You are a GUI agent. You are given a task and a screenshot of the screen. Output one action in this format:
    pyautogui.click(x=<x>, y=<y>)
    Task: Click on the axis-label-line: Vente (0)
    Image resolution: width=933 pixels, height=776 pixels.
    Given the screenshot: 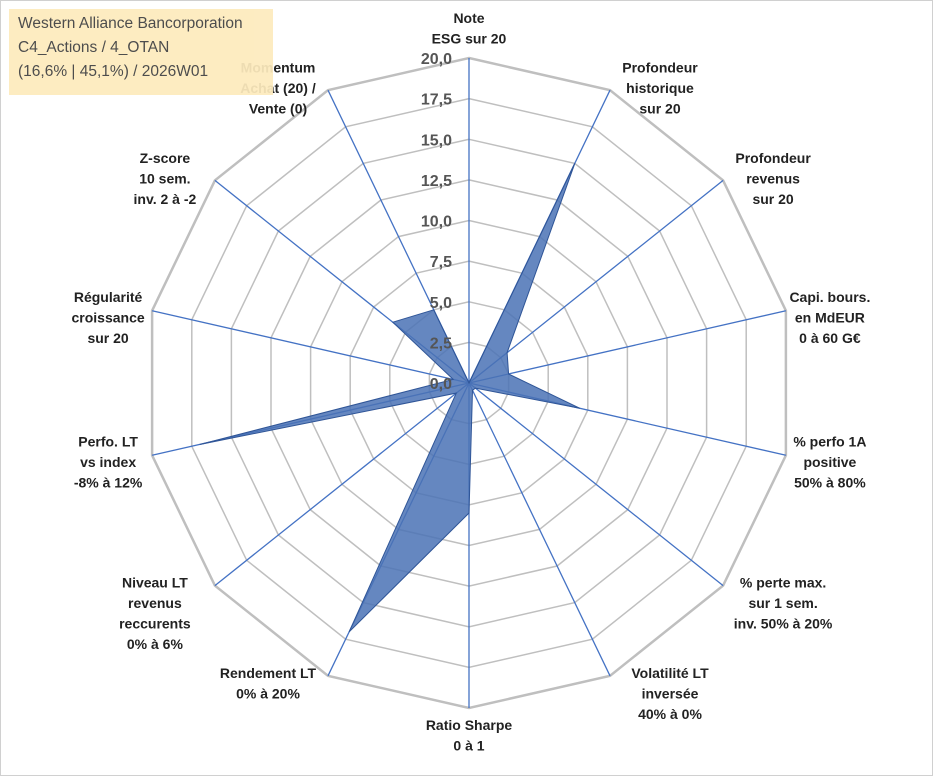 What is the action you would take?
    pyautogui.click(x=278, y=109)
    